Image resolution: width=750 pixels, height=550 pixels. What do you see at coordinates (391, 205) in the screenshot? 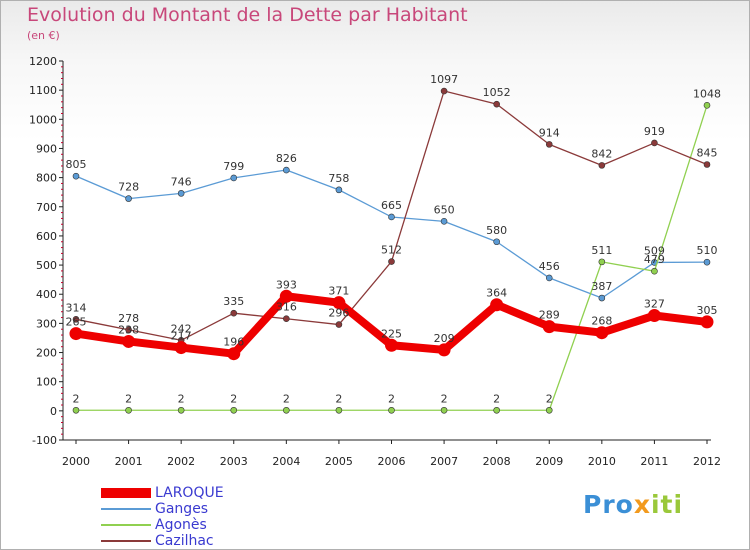
I see `data-label: 665` at bounding box center [391, 205].